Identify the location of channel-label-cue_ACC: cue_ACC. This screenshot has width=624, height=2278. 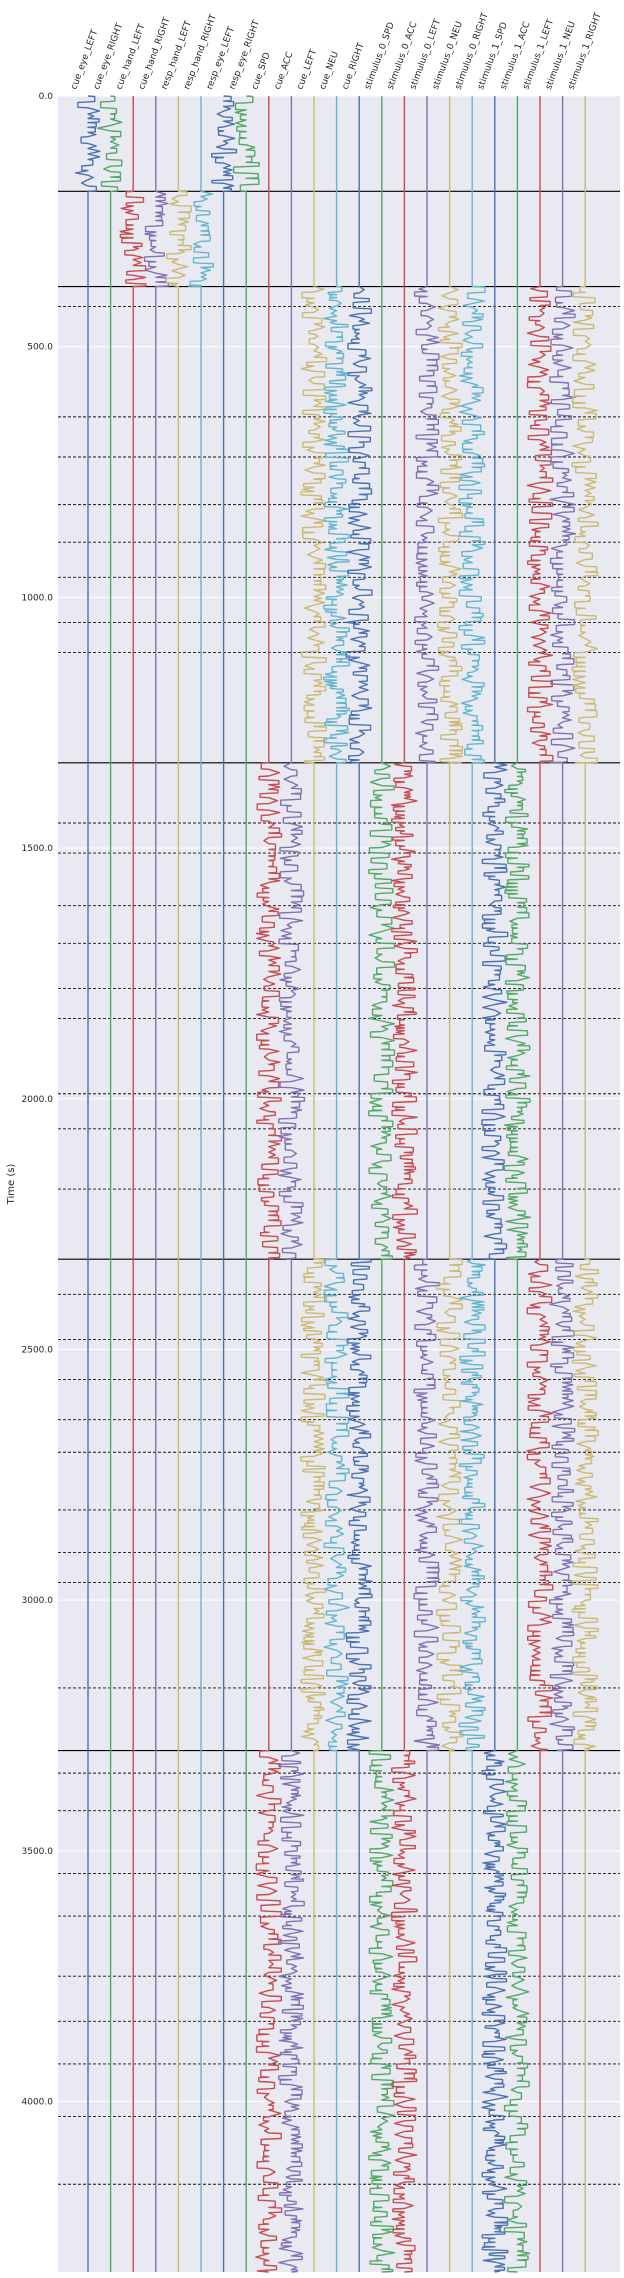
(284, 71).